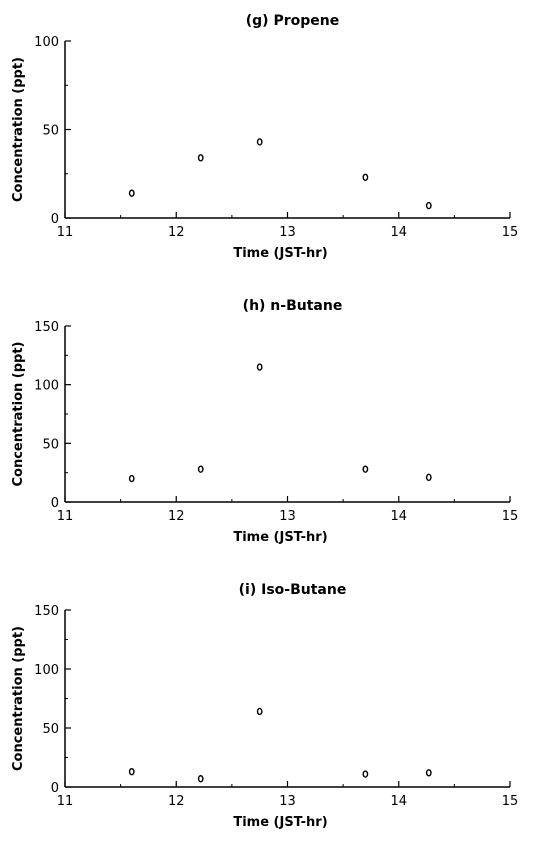 The height and width of the screenshot is (841, 535). Describe the element at coordinates (293, 306) in the screenshot. I see `chart-title: (h) n-Butane` at that location.